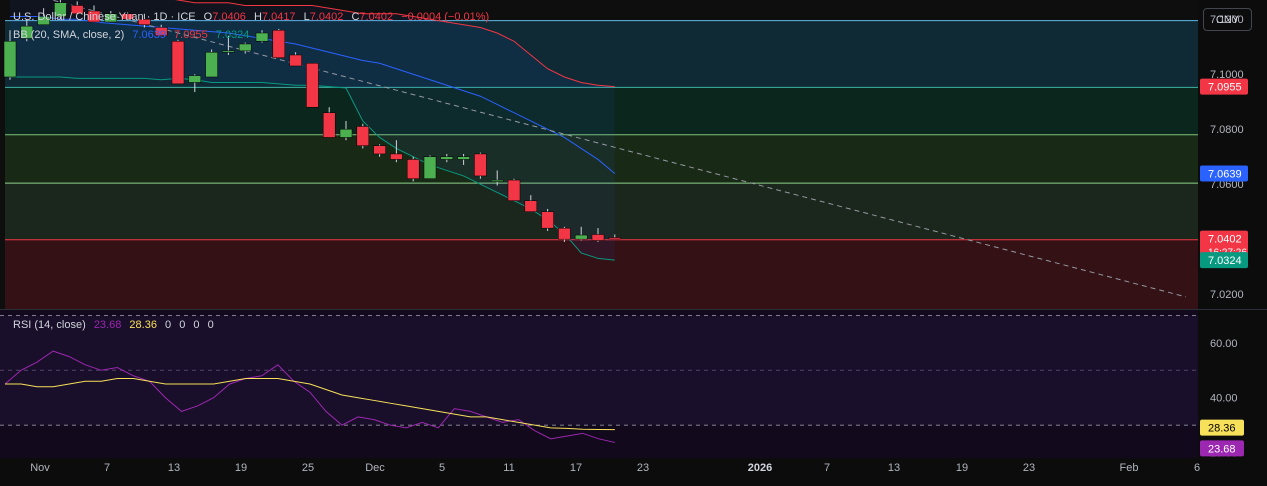 This screenshot has width=1267, height=486. I want to click on rsi-line, so click(309, 396).